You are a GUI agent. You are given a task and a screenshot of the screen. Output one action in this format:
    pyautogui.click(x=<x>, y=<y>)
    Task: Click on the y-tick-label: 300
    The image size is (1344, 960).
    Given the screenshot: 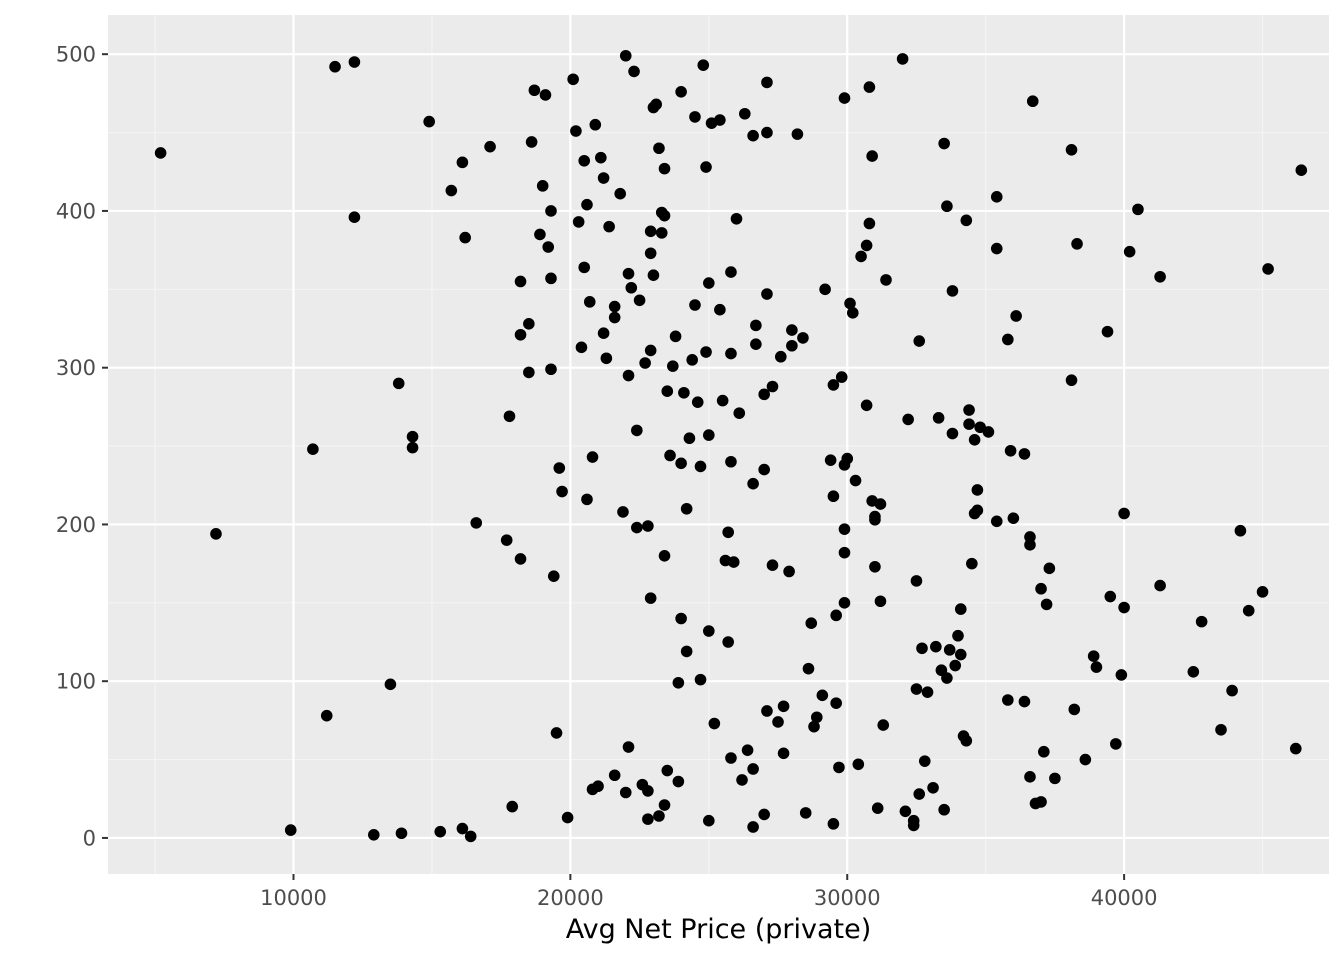 What is the action you would take?
    pyautogui.click(x=76, y=368)
    